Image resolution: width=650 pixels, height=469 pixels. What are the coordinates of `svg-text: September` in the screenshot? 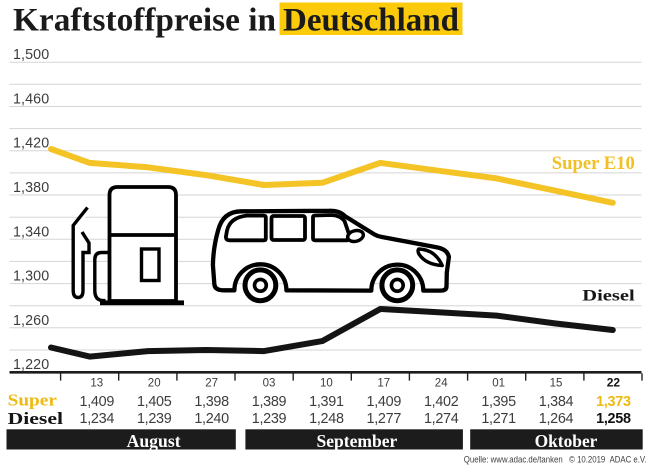 It's located at (357, 441).